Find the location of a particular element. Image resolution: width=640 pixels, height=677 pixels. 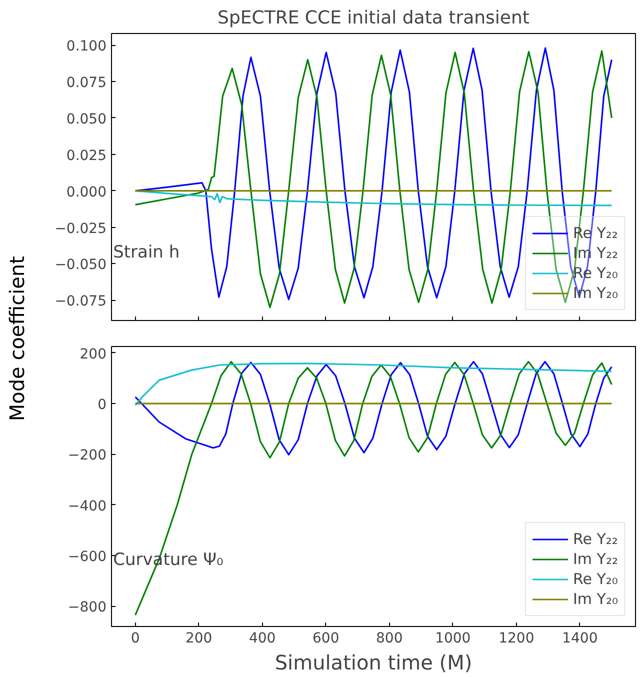

x-tick-label: 200 is located at coordinates (198, 638).